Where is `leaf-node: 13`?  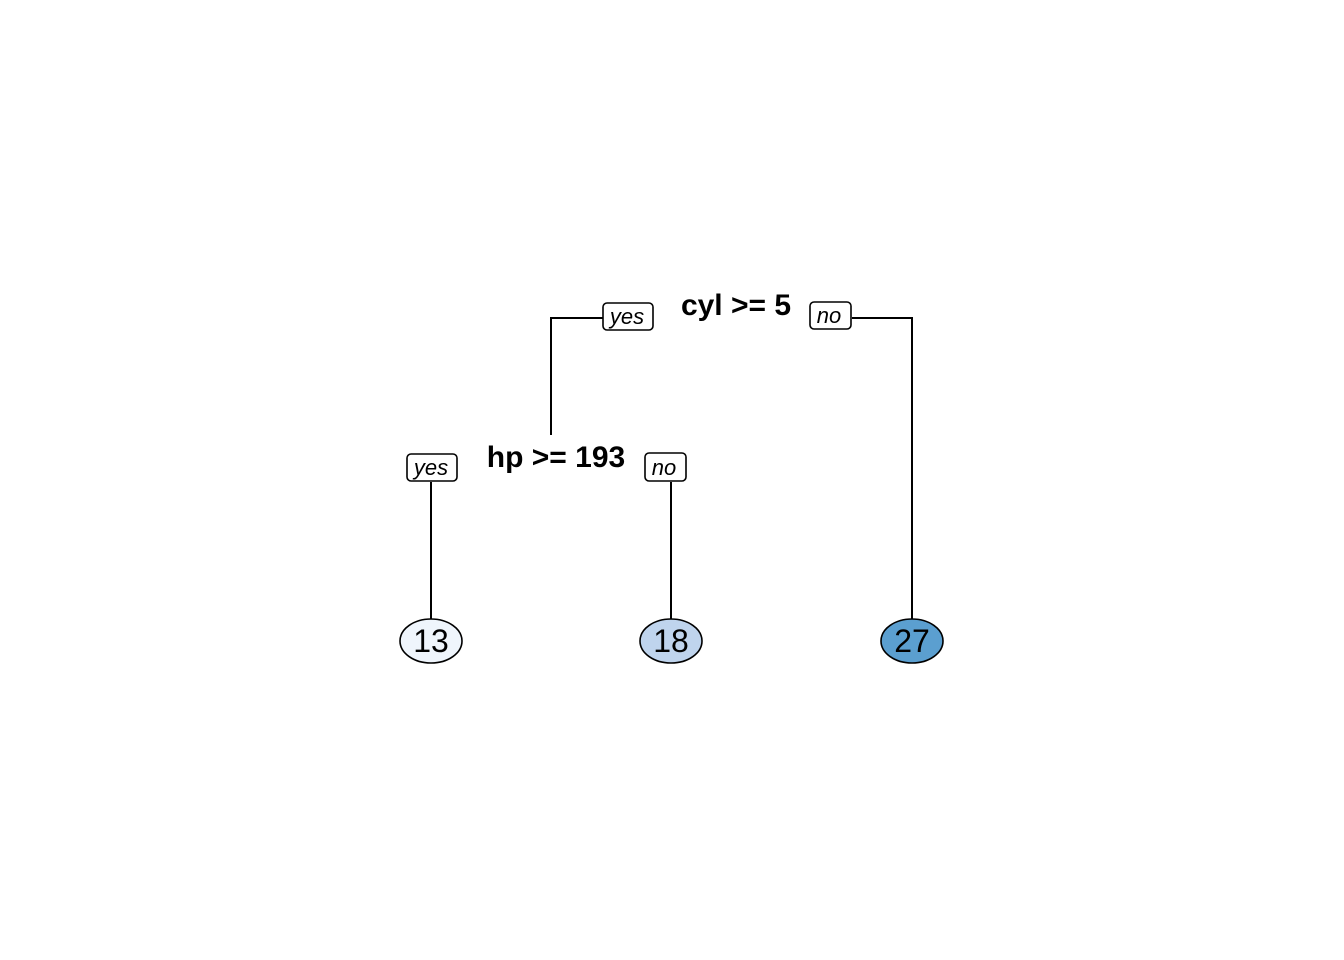
leaf-node: 13 is located at coordinates (431, 641).